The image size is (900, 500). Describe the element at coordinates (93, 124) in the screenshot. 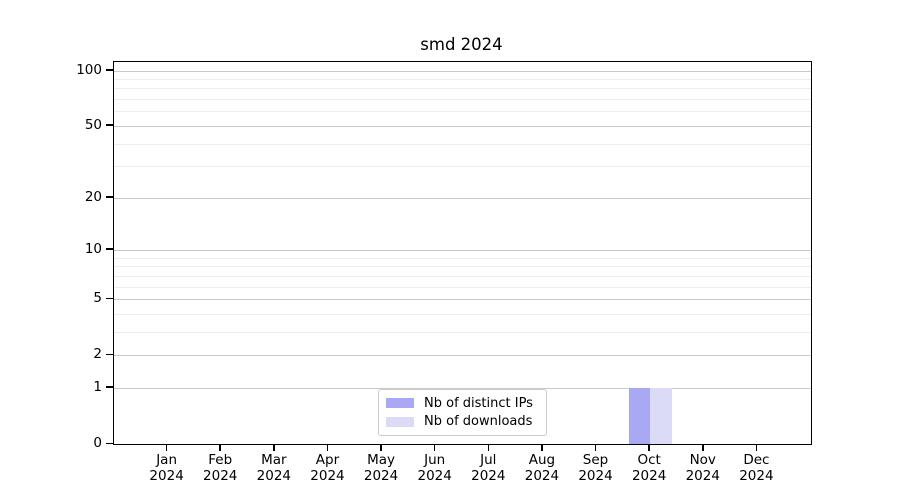

I see `y-tick-label: 50` at that location.